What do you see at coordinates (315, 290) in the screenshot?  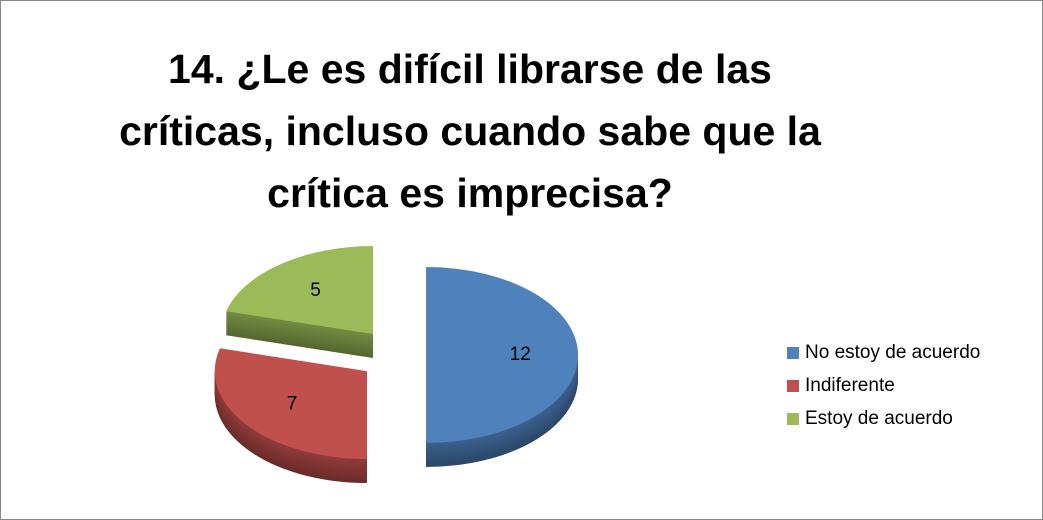 I see `data-label: 5` at bounding box center [315, 290].